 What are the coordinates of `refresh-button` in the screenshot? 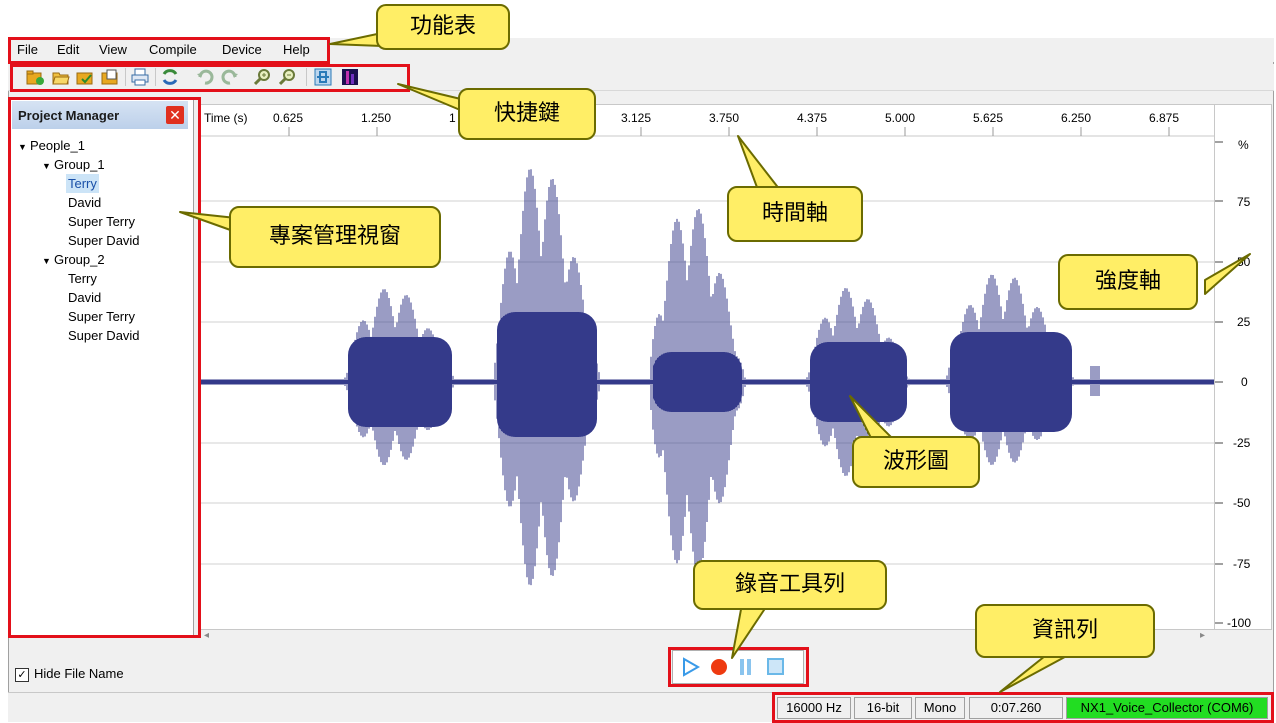 It's located at (170, 77).